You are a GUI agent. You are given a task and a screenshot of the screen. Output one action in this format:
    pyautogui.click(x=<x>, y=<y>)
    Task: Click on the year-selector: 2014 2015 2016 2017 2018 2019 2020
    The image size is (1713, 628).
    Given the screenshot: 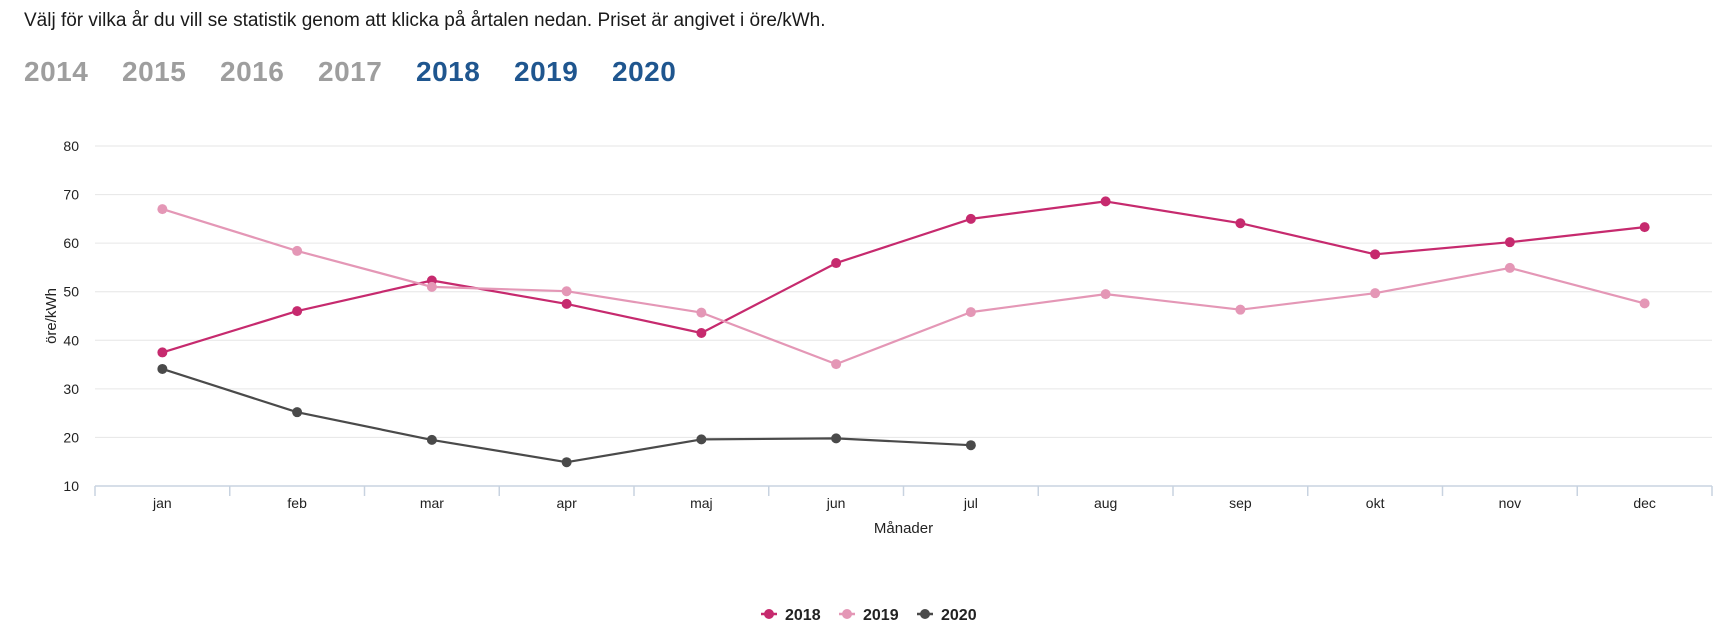 What is the action you would take?
    pyautogui.click(x=367, y=72)
    